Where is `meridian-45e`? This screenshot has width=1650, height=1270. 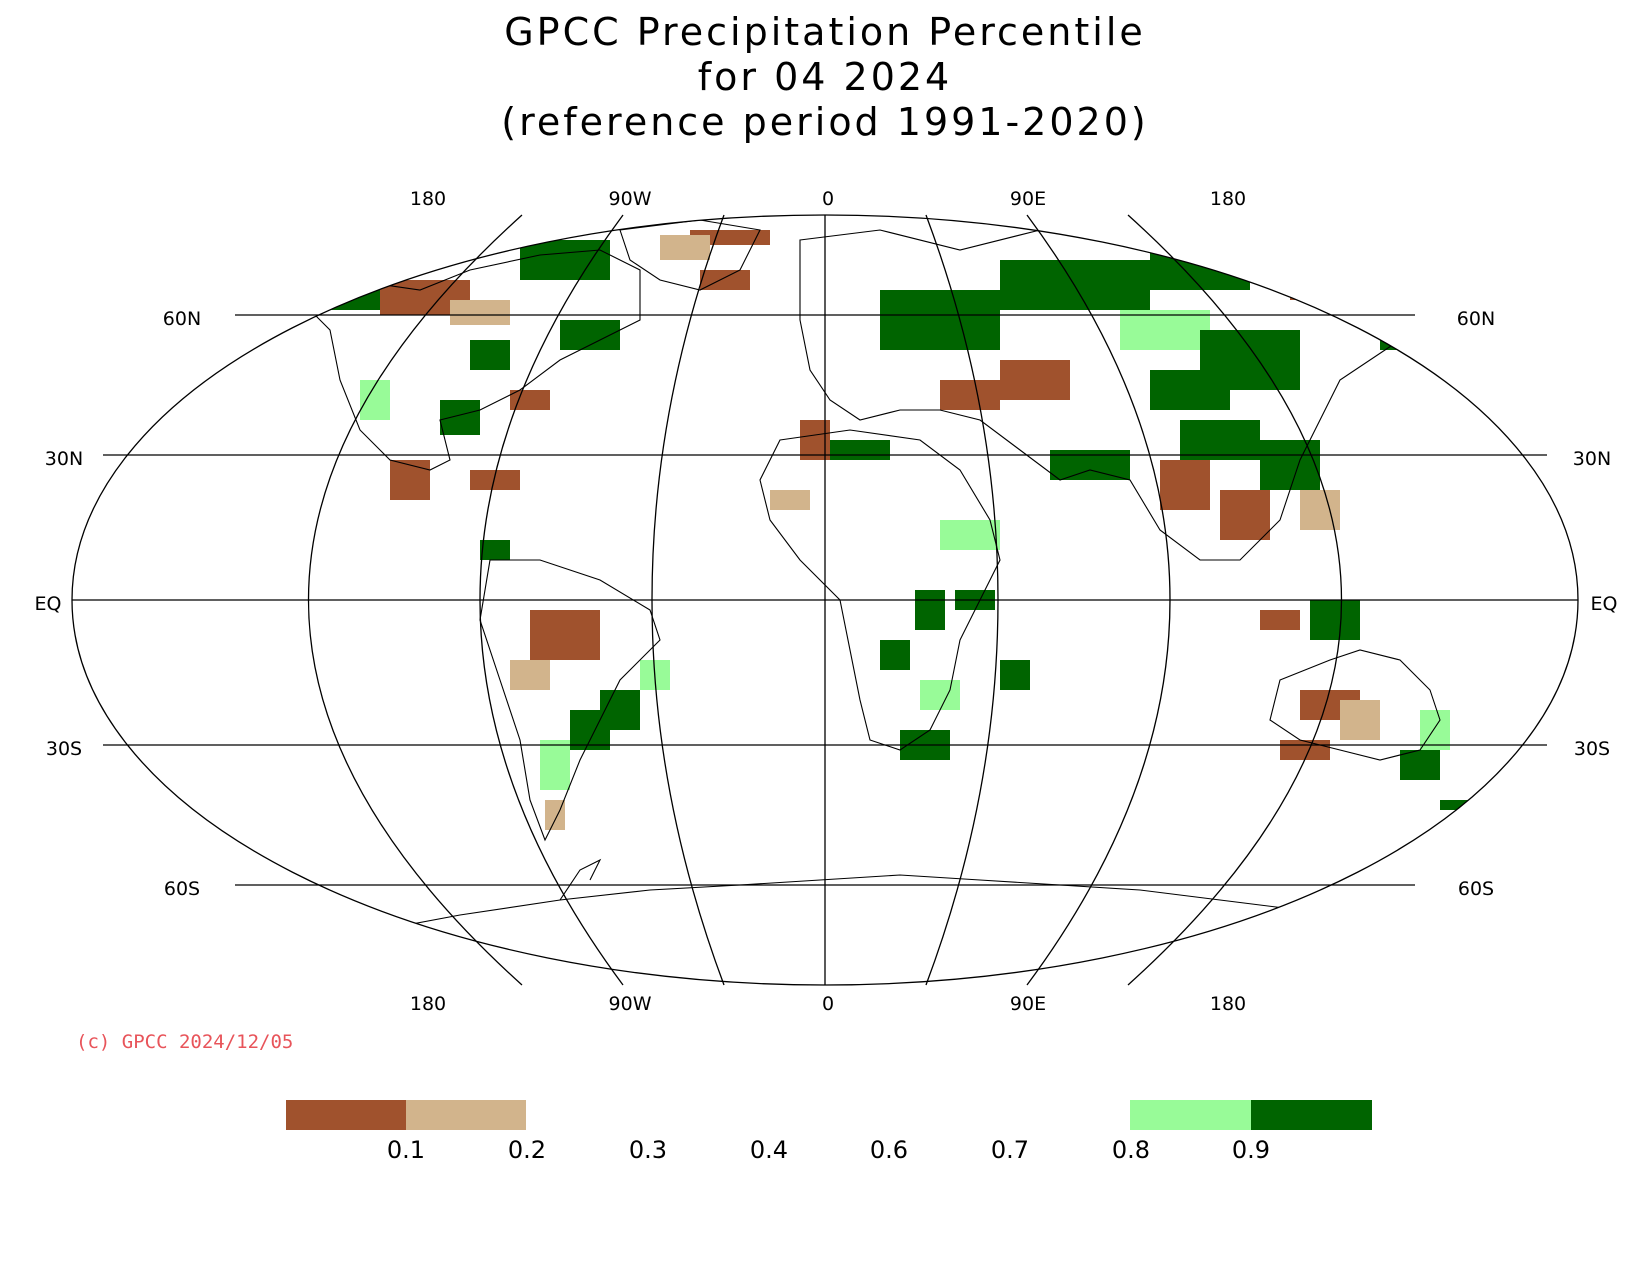 meridian-45e is located at coordinates (962, 600).